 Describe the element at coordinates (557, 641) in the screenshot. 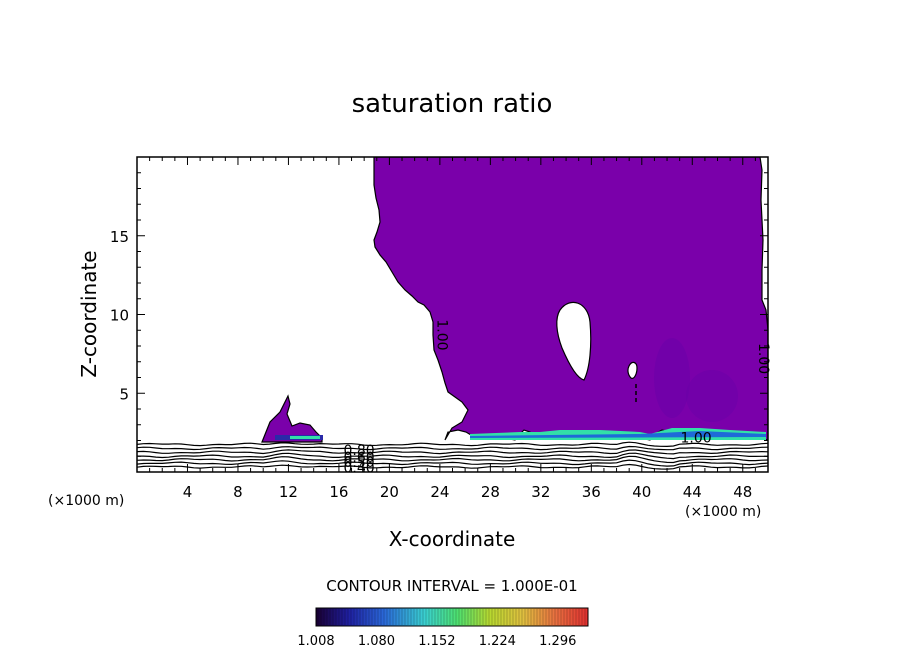

I see `colorbar-tick-label: 1.296` at that location.